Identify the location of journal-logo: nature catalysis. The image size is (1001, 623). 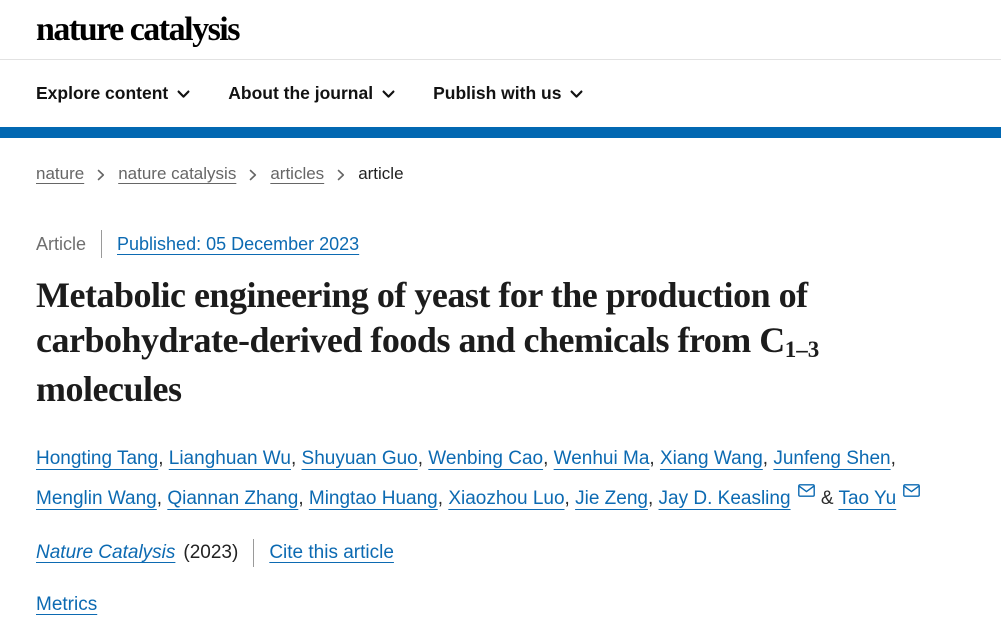
(138, 29).